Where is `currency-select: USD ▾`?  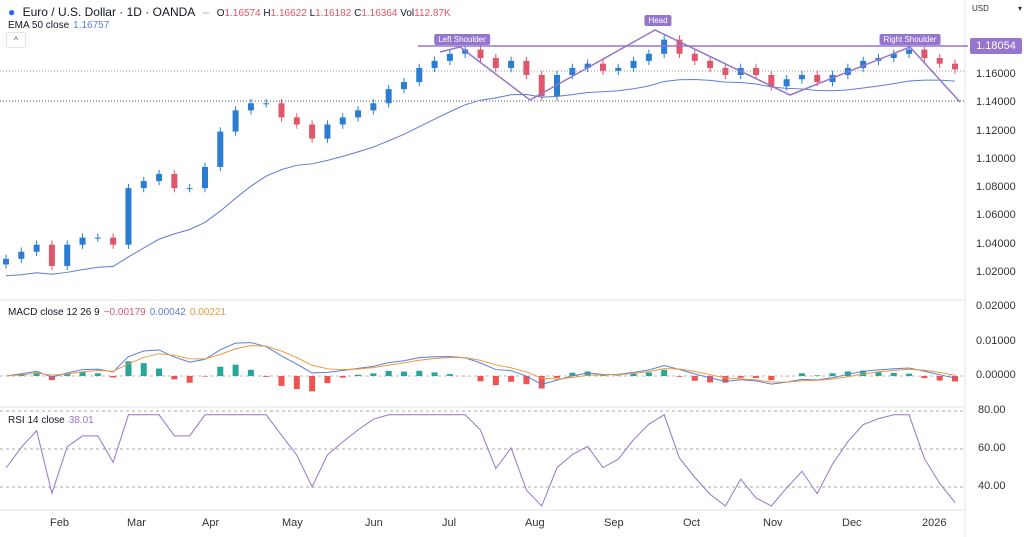
currency-select: USD ▾ is located at coordinates (997, 11).